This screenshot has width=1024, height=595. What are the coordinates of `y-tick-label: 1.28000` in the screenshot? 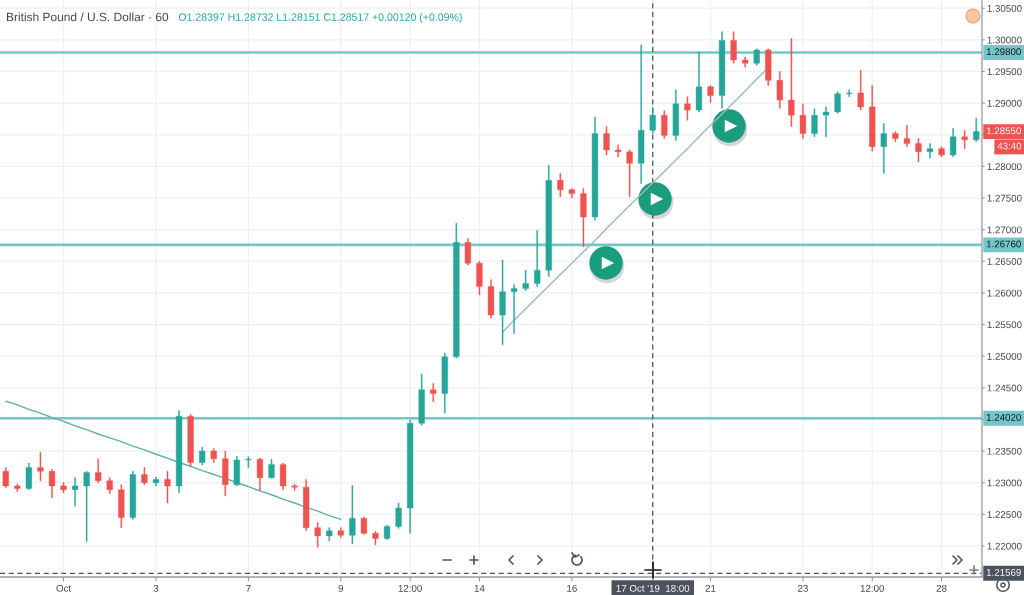 It's located at (1004, 167).